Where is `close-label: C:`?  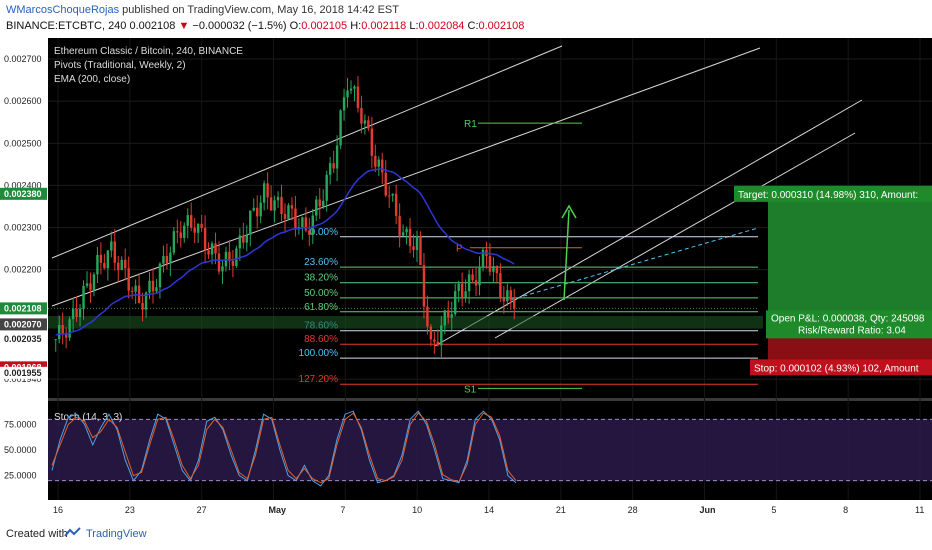 close-label: C: is located at coordinates (473, 26).